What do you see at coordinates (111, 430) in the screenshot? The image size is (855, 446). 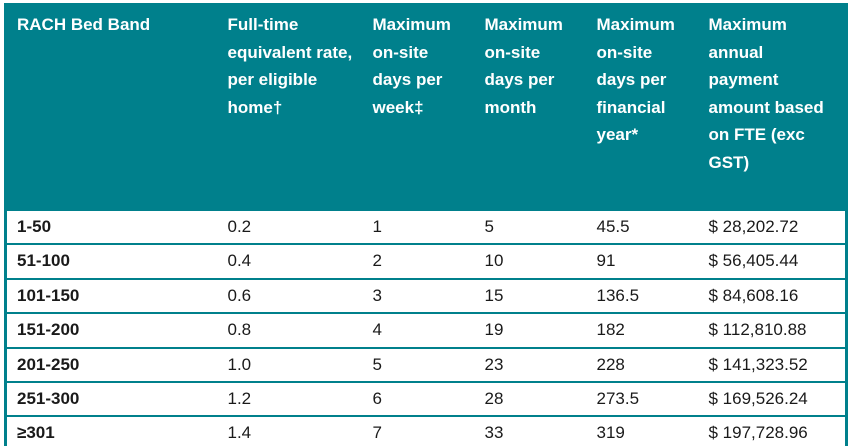 I see `cell-bed-band: ≥301` at bounding box center [111, 430].